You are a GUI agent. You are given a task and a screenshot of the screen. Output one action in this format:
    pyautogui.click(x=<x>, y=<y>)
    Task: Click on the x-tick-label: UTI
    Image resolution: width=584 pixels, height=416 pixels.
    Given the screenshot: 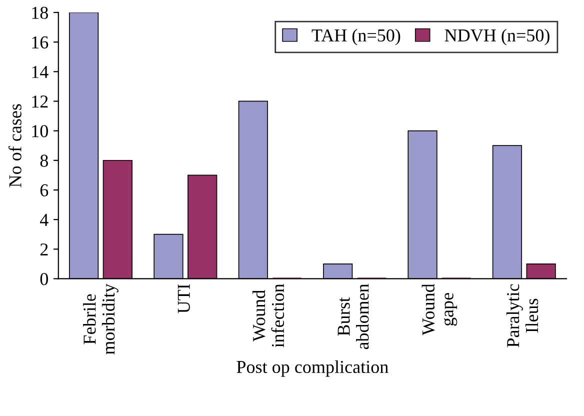 What is the action you would take?
    pyautogui.click(x=184, y=299)
    